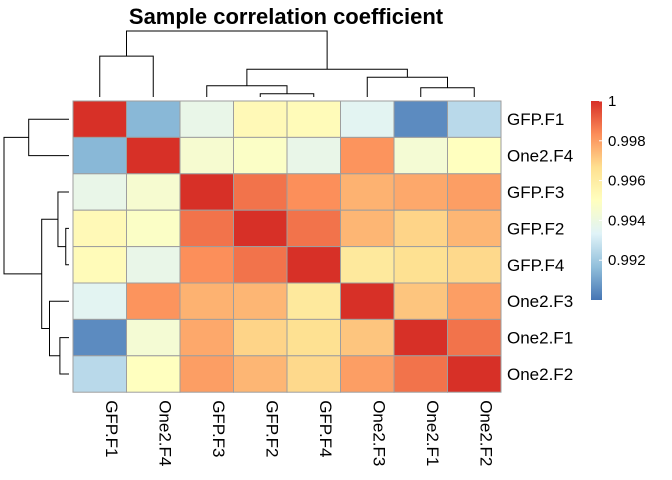 Image resolution: width=672 pixels, height=480 pixels. Describe the element at coordinates (432, 433) in the screenshot. I see `column-label: One2.F1` at that location.